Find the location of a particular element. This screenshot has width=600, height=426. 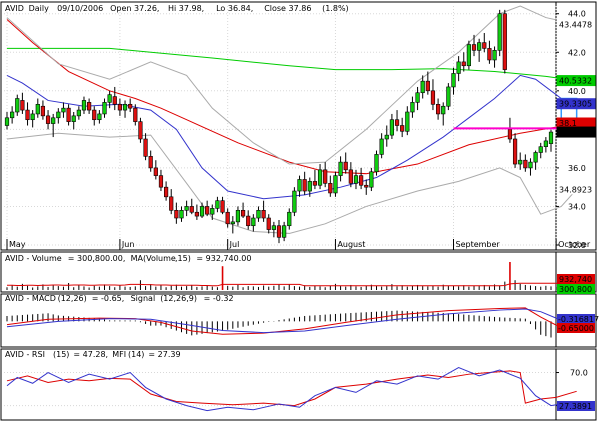

volume-value-label: 932,740 is located at coordinates (575, 279).